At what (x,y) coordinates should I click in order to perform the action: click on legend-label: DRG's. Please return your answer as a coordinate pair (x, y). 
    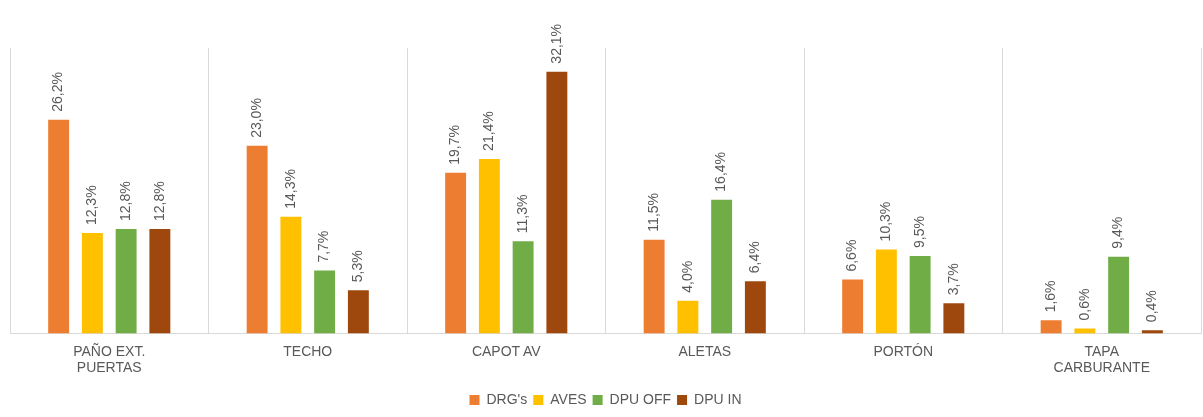
    Looking at the image, I should click on (507, 398).